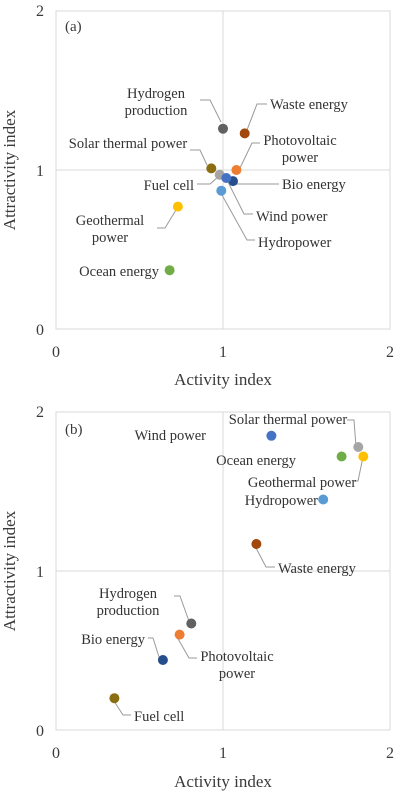 The image size is (401, 796). Describe the element at coordinates (114, 698) in the screenshot. I see `data-point-fuel-cell` at that location.